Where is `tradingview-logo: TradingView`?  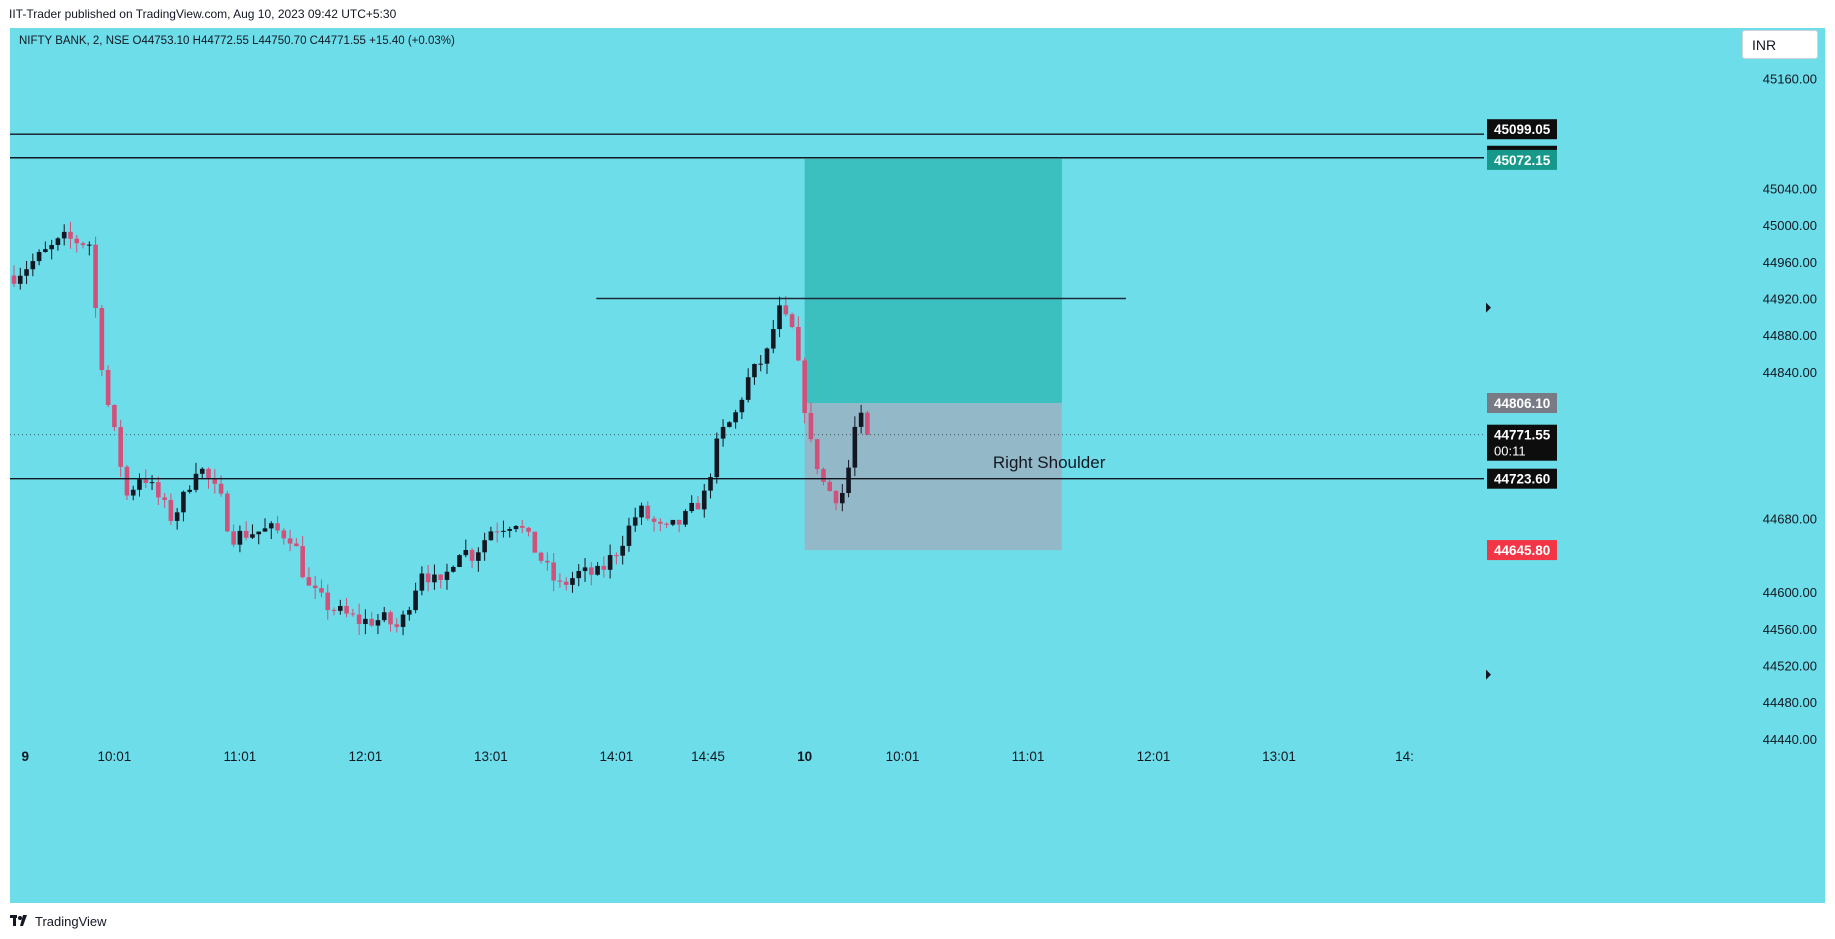
tradingview-logo: TradingView is located at coordinates (58, 921).